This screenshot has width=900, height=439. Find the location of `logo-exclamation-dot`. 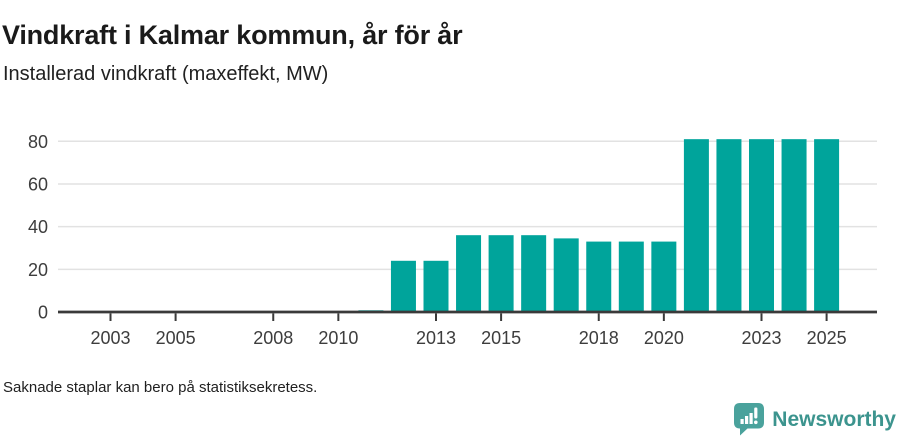

logo-exclamation-dot is located at coordinates (756, 422).